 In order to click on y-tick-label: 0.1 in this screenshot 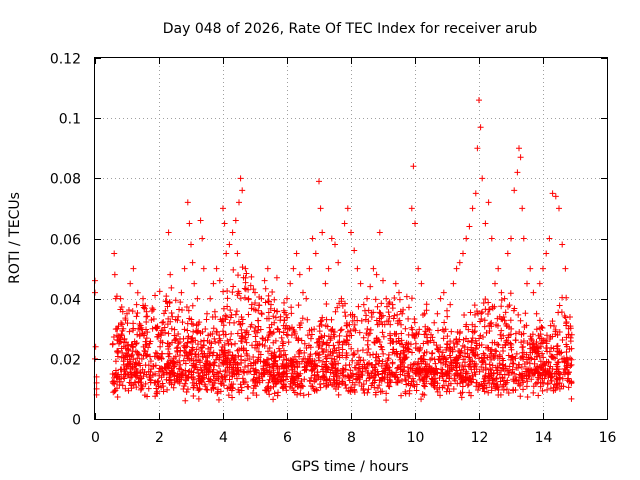, I will do `click(70, 120)`.